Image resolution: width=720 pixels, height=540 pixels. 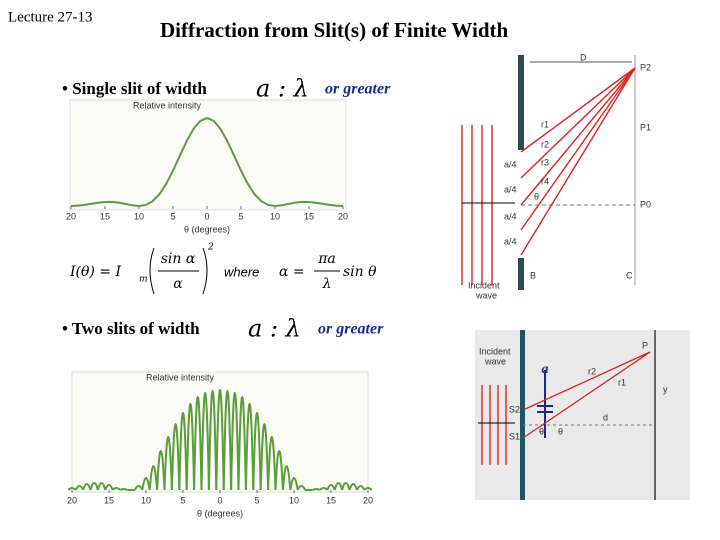 I want to click on label: a, so click(x=545, y=369).